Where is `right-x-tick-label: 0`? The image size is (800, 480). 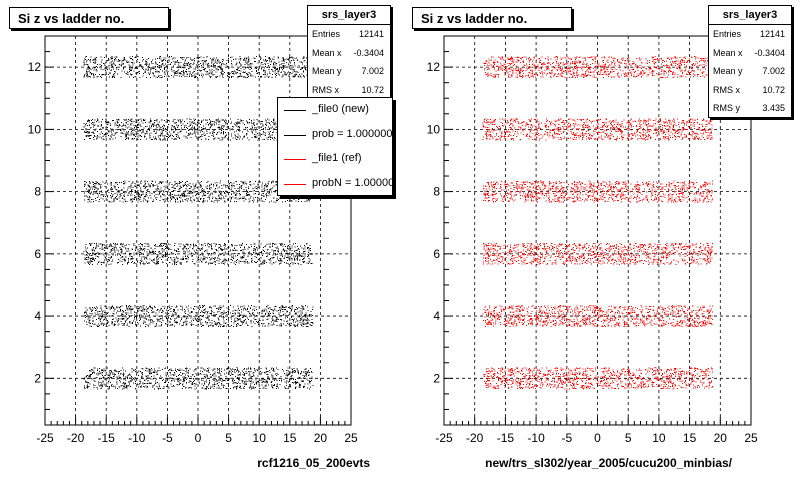
right-x-tick-label: 0 is located at coordinates (597, 438).